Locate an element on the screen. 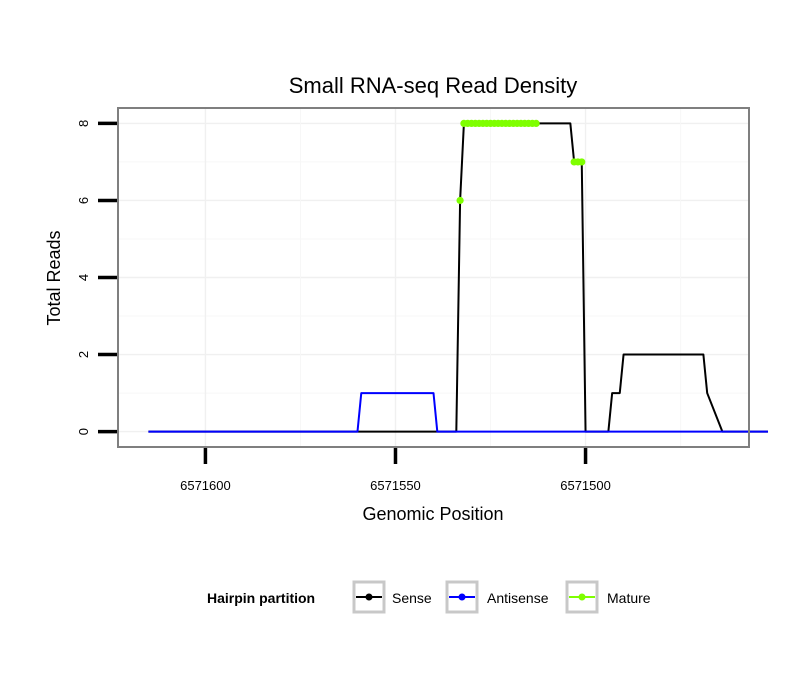 The image size is (810, 690). chart-title: Small RNA-seq Read Density is located at coordinates (433, 85).